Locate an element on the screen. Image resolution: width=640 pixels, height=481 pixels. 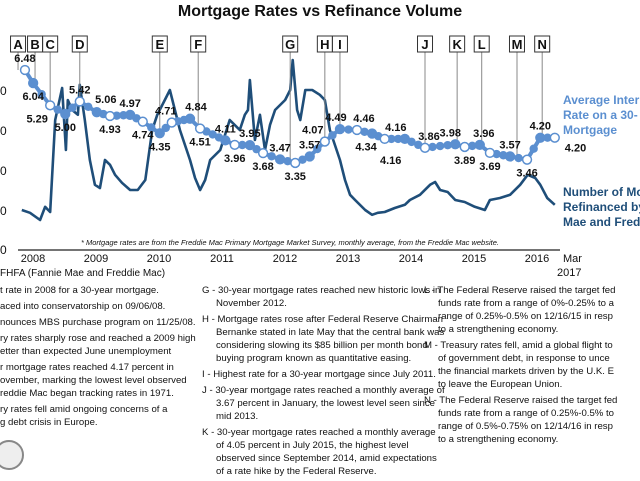
event-marker-label: E is located at coordinates (159, 44).